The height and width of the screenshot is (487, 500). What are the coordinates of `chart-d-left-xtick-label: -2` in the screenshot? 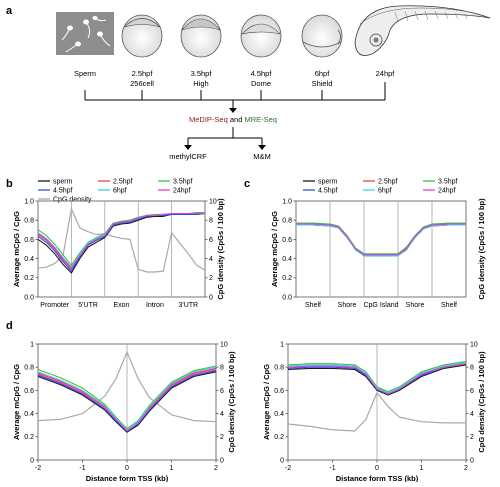 It's located at (38, 468).